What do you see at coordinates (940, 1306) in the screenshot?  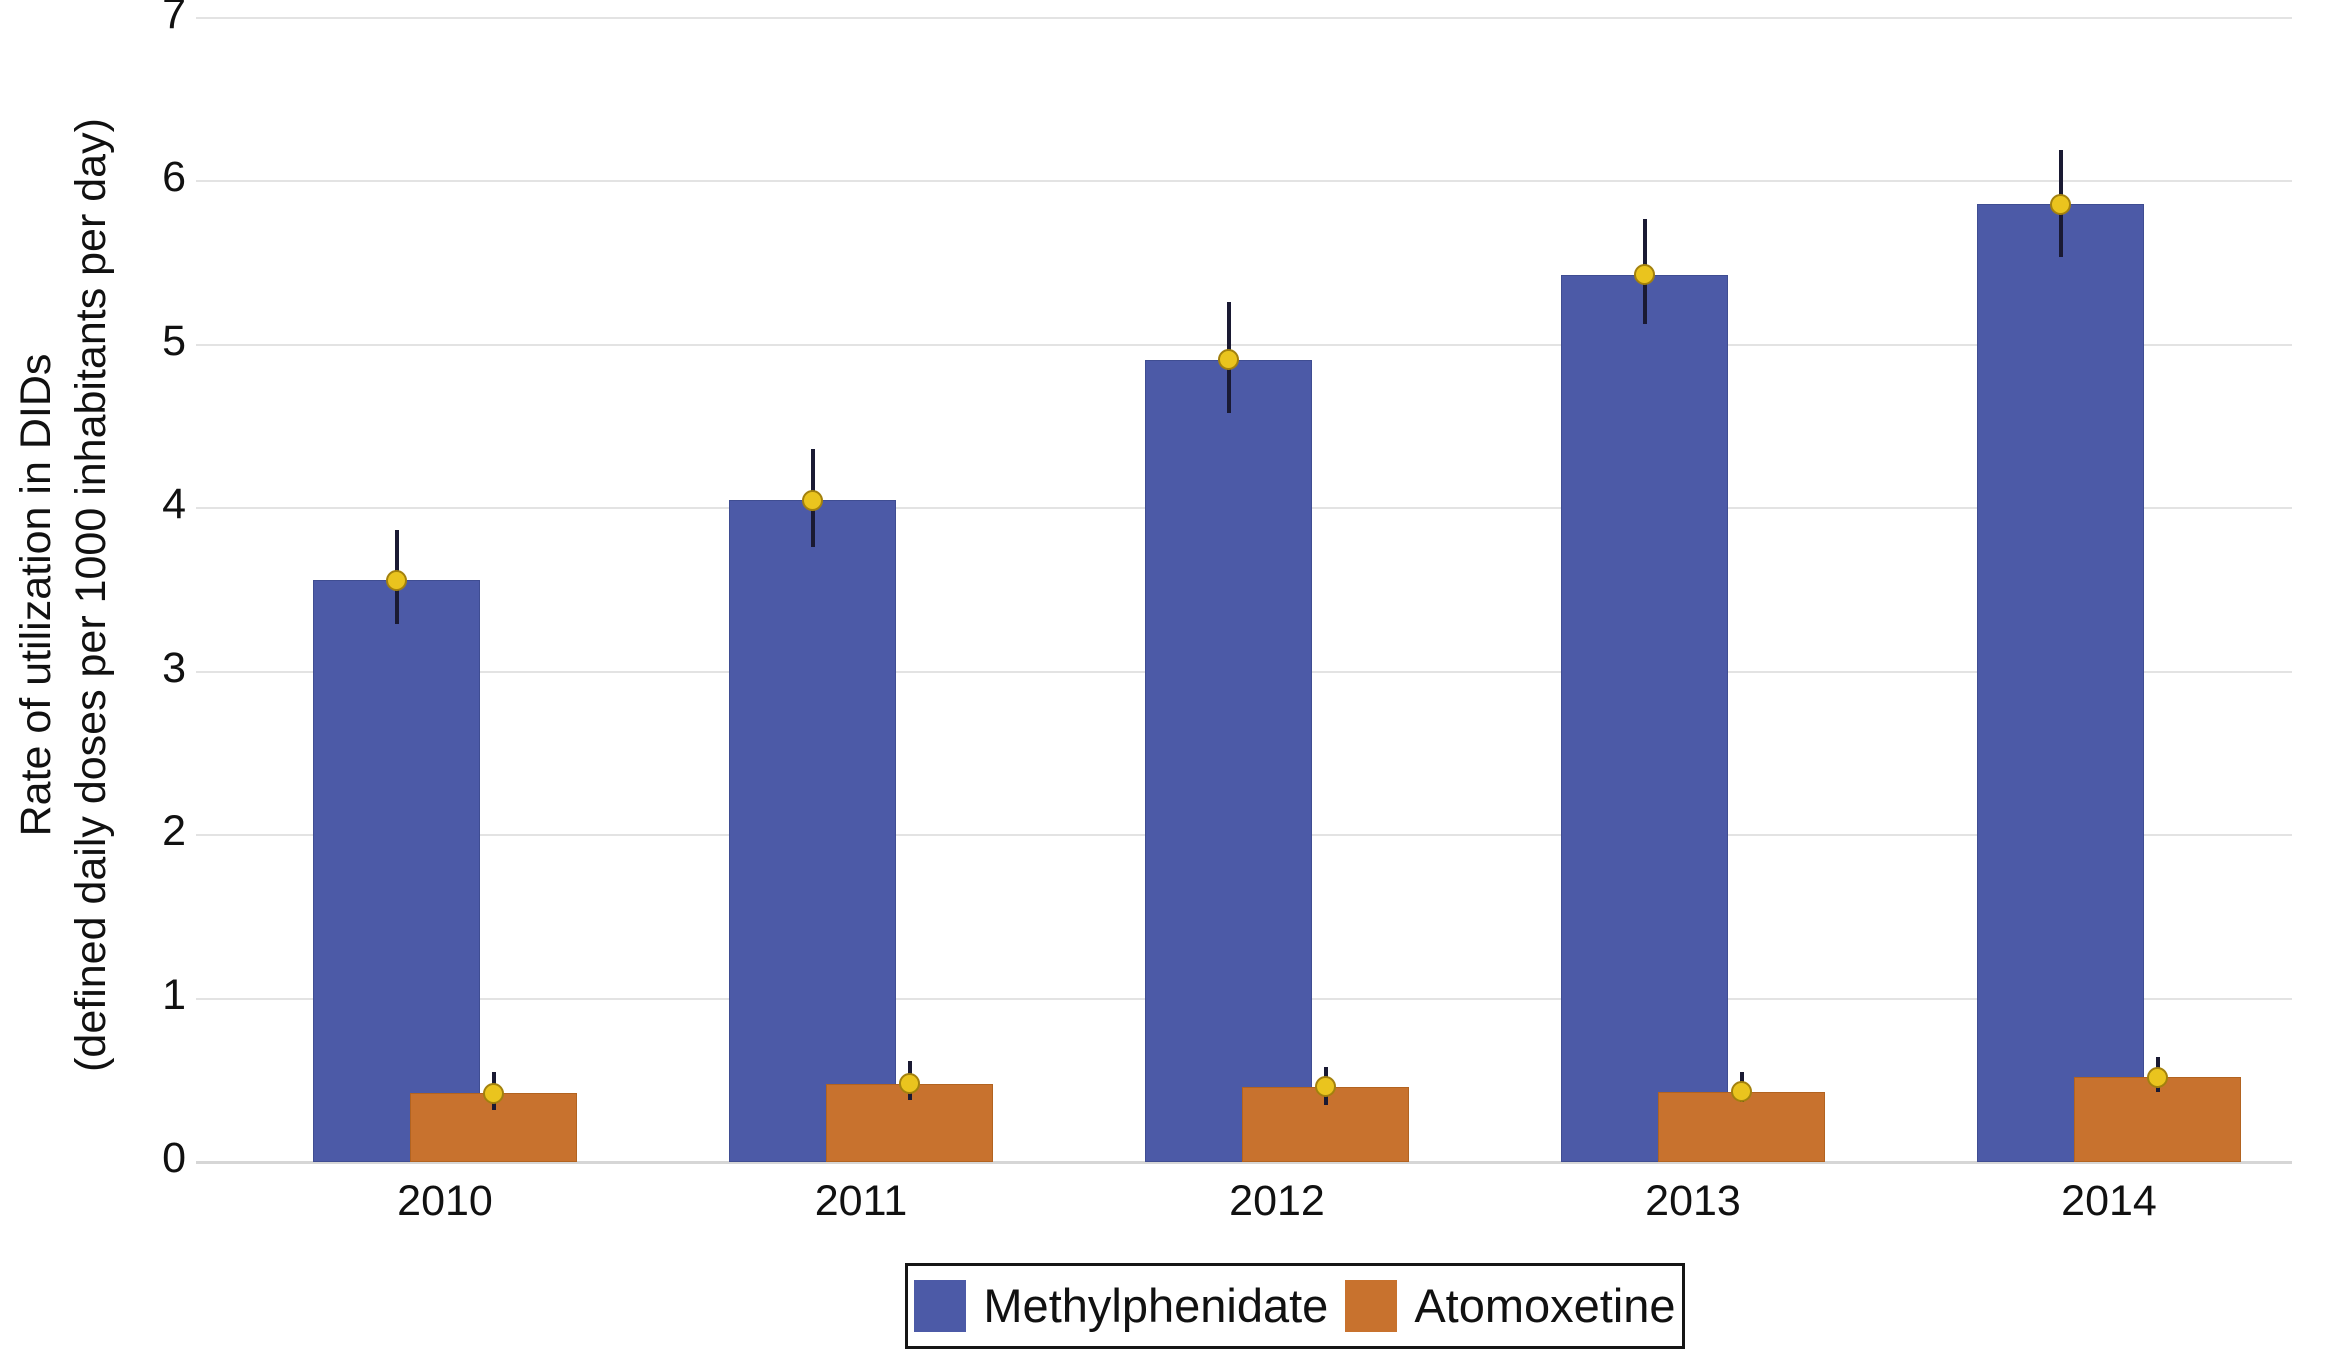 I see `legend-swatch-methylphenidate` at bounding box center [940, 1306].